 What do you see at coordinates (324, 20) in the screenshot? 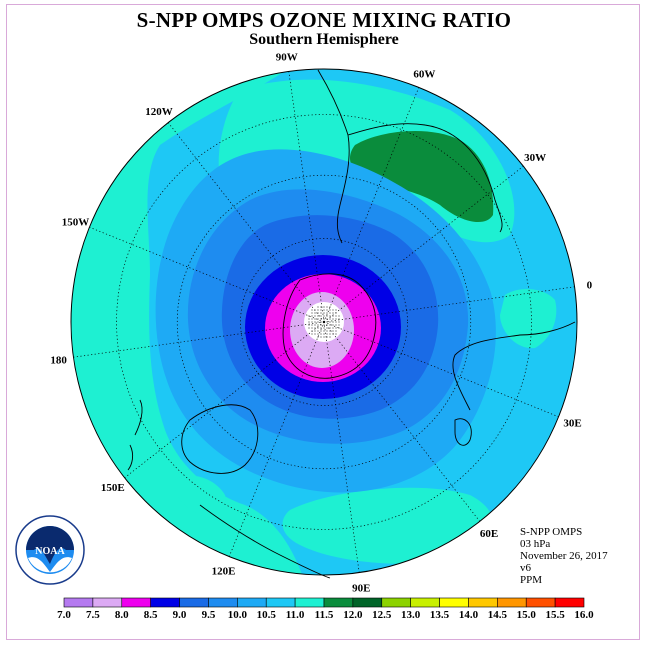
I see `map-title: S-NPP OMPS OZONE MIXING RATIO` at bounding box center [324, 20].